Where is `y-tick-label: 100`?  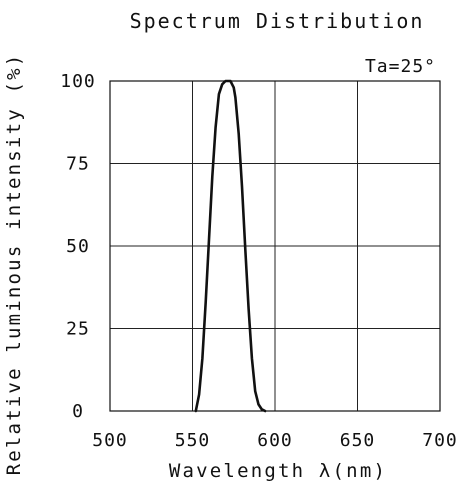
y-tick-label: 100 is located at coordinates (78, 81).